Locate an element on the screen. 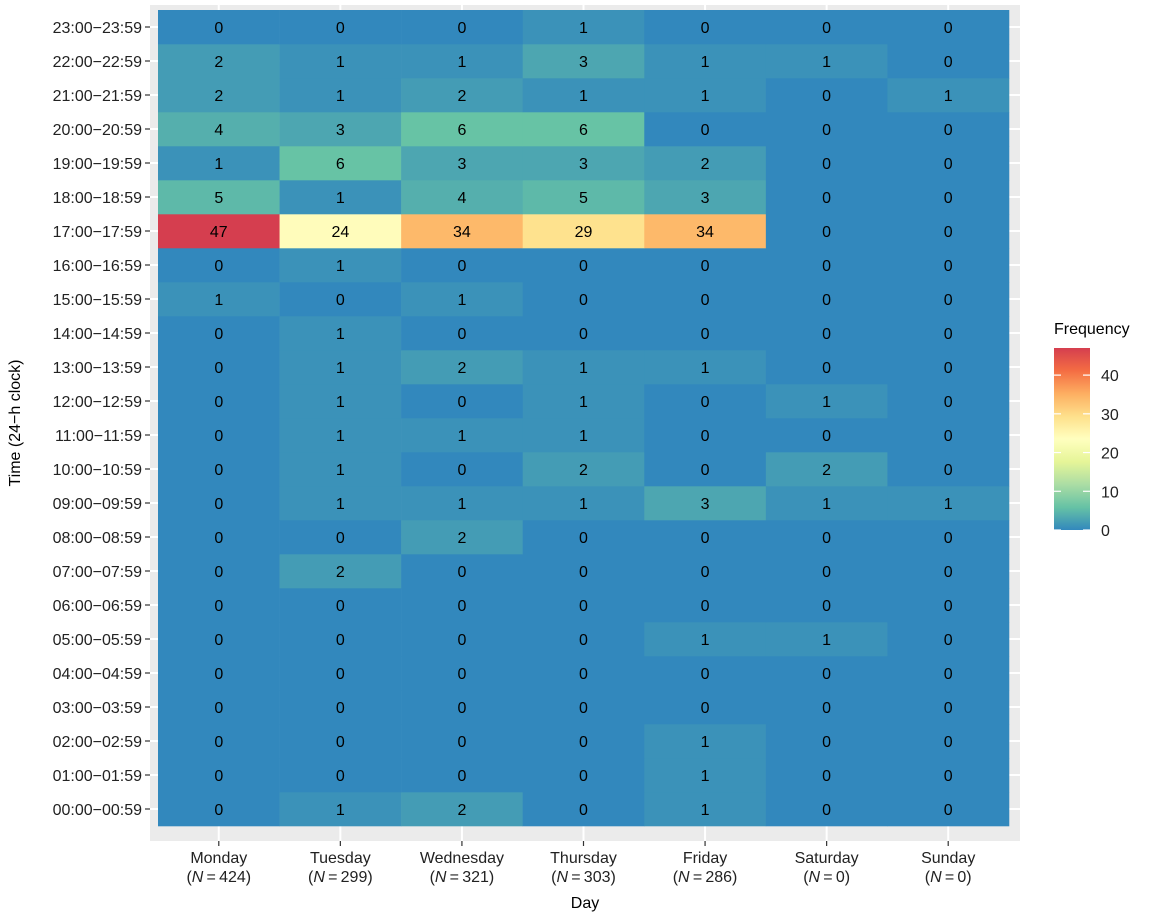 This screenshot has width=1149, height=918. y-tick-label: 09:00−09:59 is located at coordinates (98, 504).